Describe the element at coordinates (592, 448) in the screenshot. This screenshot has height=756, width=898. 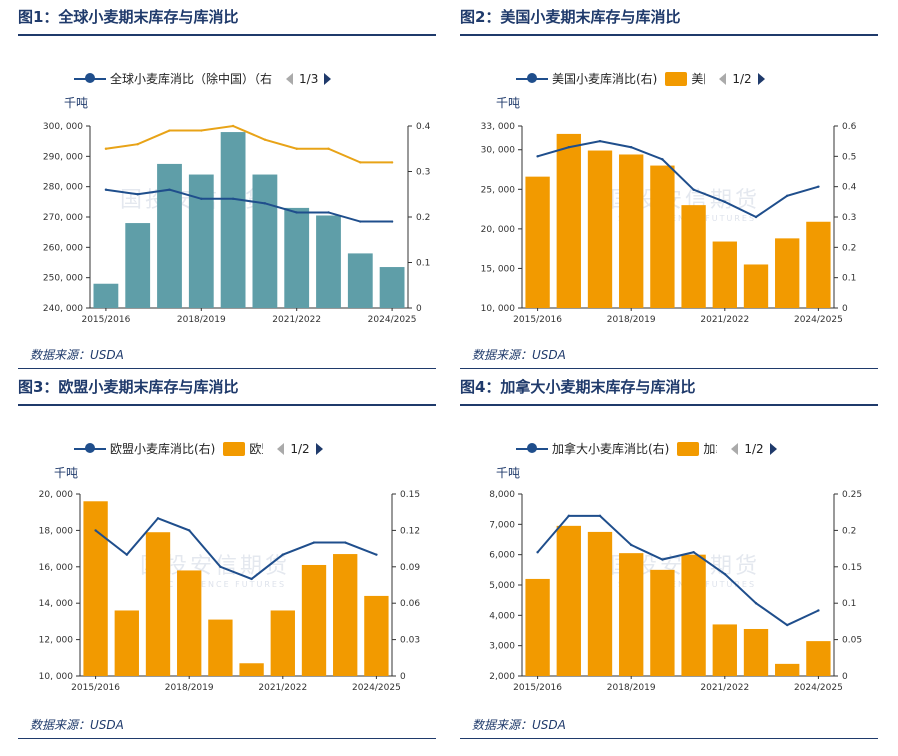
I see `legend-item-ratio: 加拿大小麦库消比(右)` at that location.